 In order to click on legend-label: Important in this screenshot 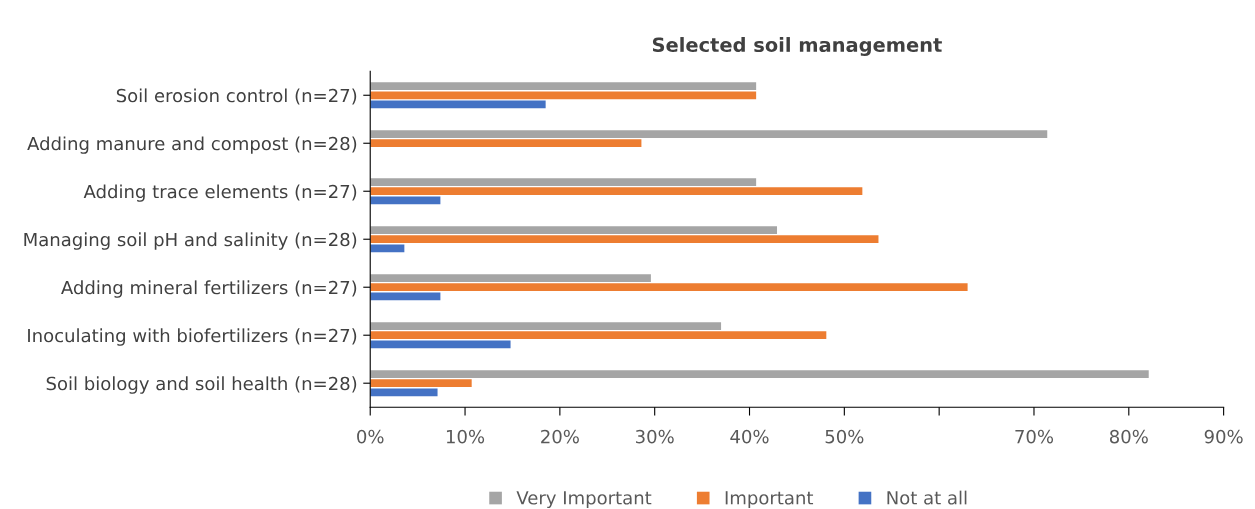, I will do `click(769, 500)`.